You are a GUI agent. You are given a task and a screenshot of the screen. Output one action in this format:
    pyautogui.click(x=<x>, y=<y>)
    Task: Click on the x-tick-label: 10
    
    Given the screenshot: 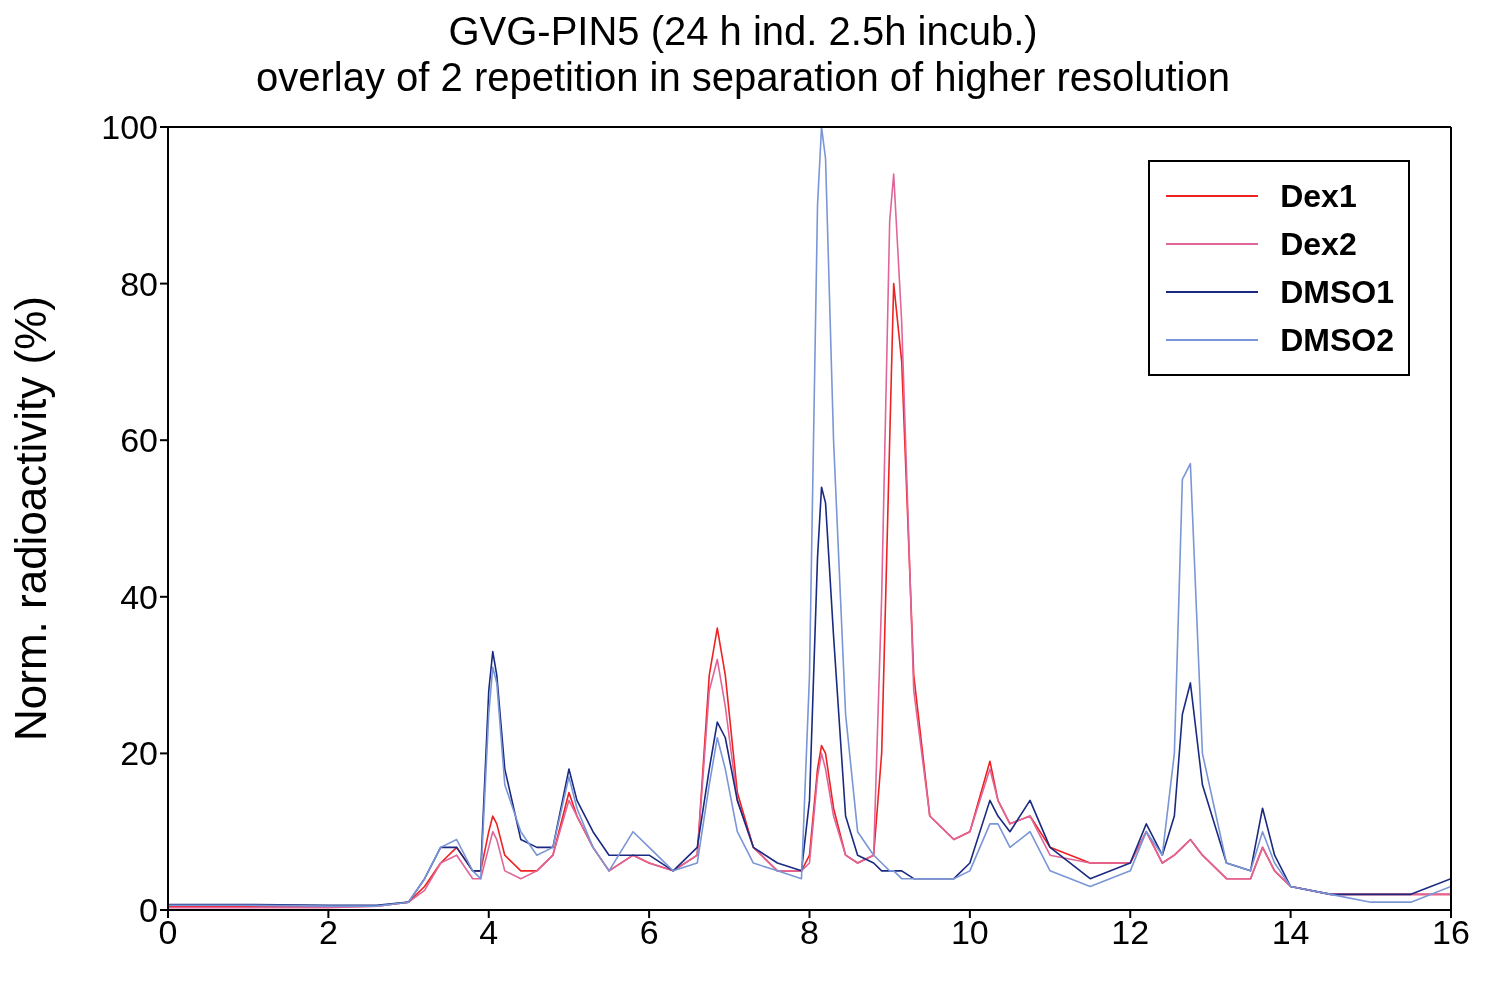 What is the action you would take?
    pyautogui.click(x=969, y=932)
    